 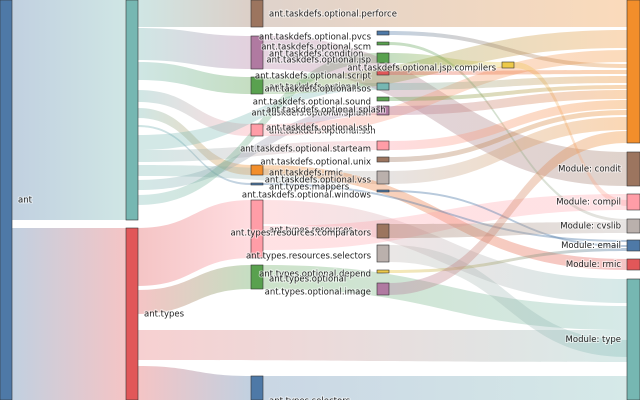 What do you see at coordinates (383, 58) in the screenshot?
I see `node-jsp` at bounding box center [383, 58].